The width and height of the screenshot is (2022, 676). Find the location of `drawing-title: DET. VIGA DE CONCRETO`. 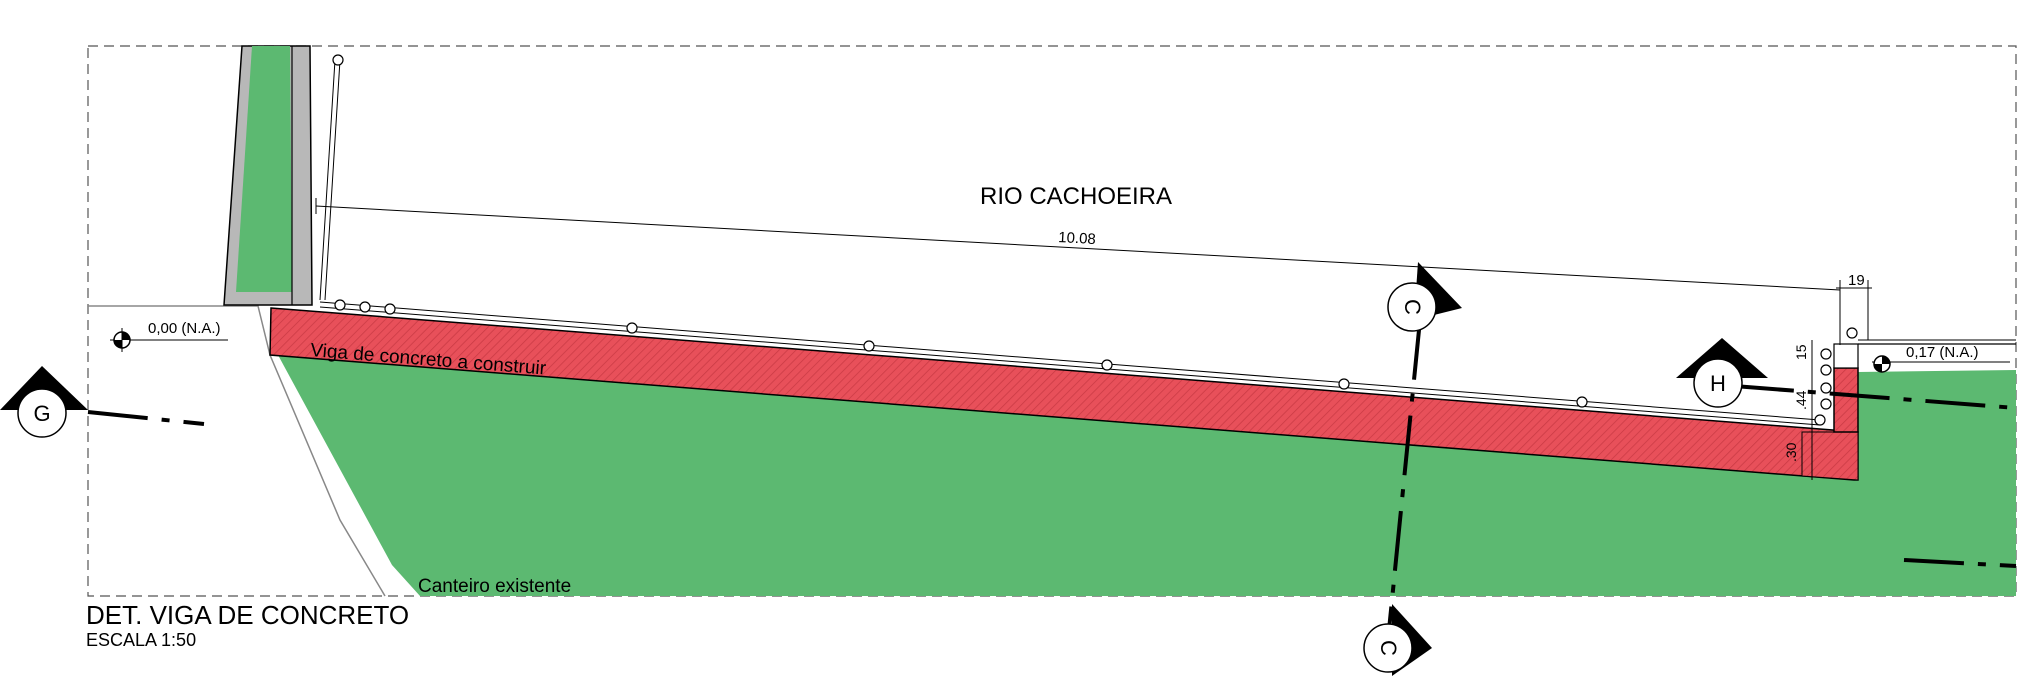

drawing-title: DET. VIGA DE CONCRETO is located at coordinates (247, 615).